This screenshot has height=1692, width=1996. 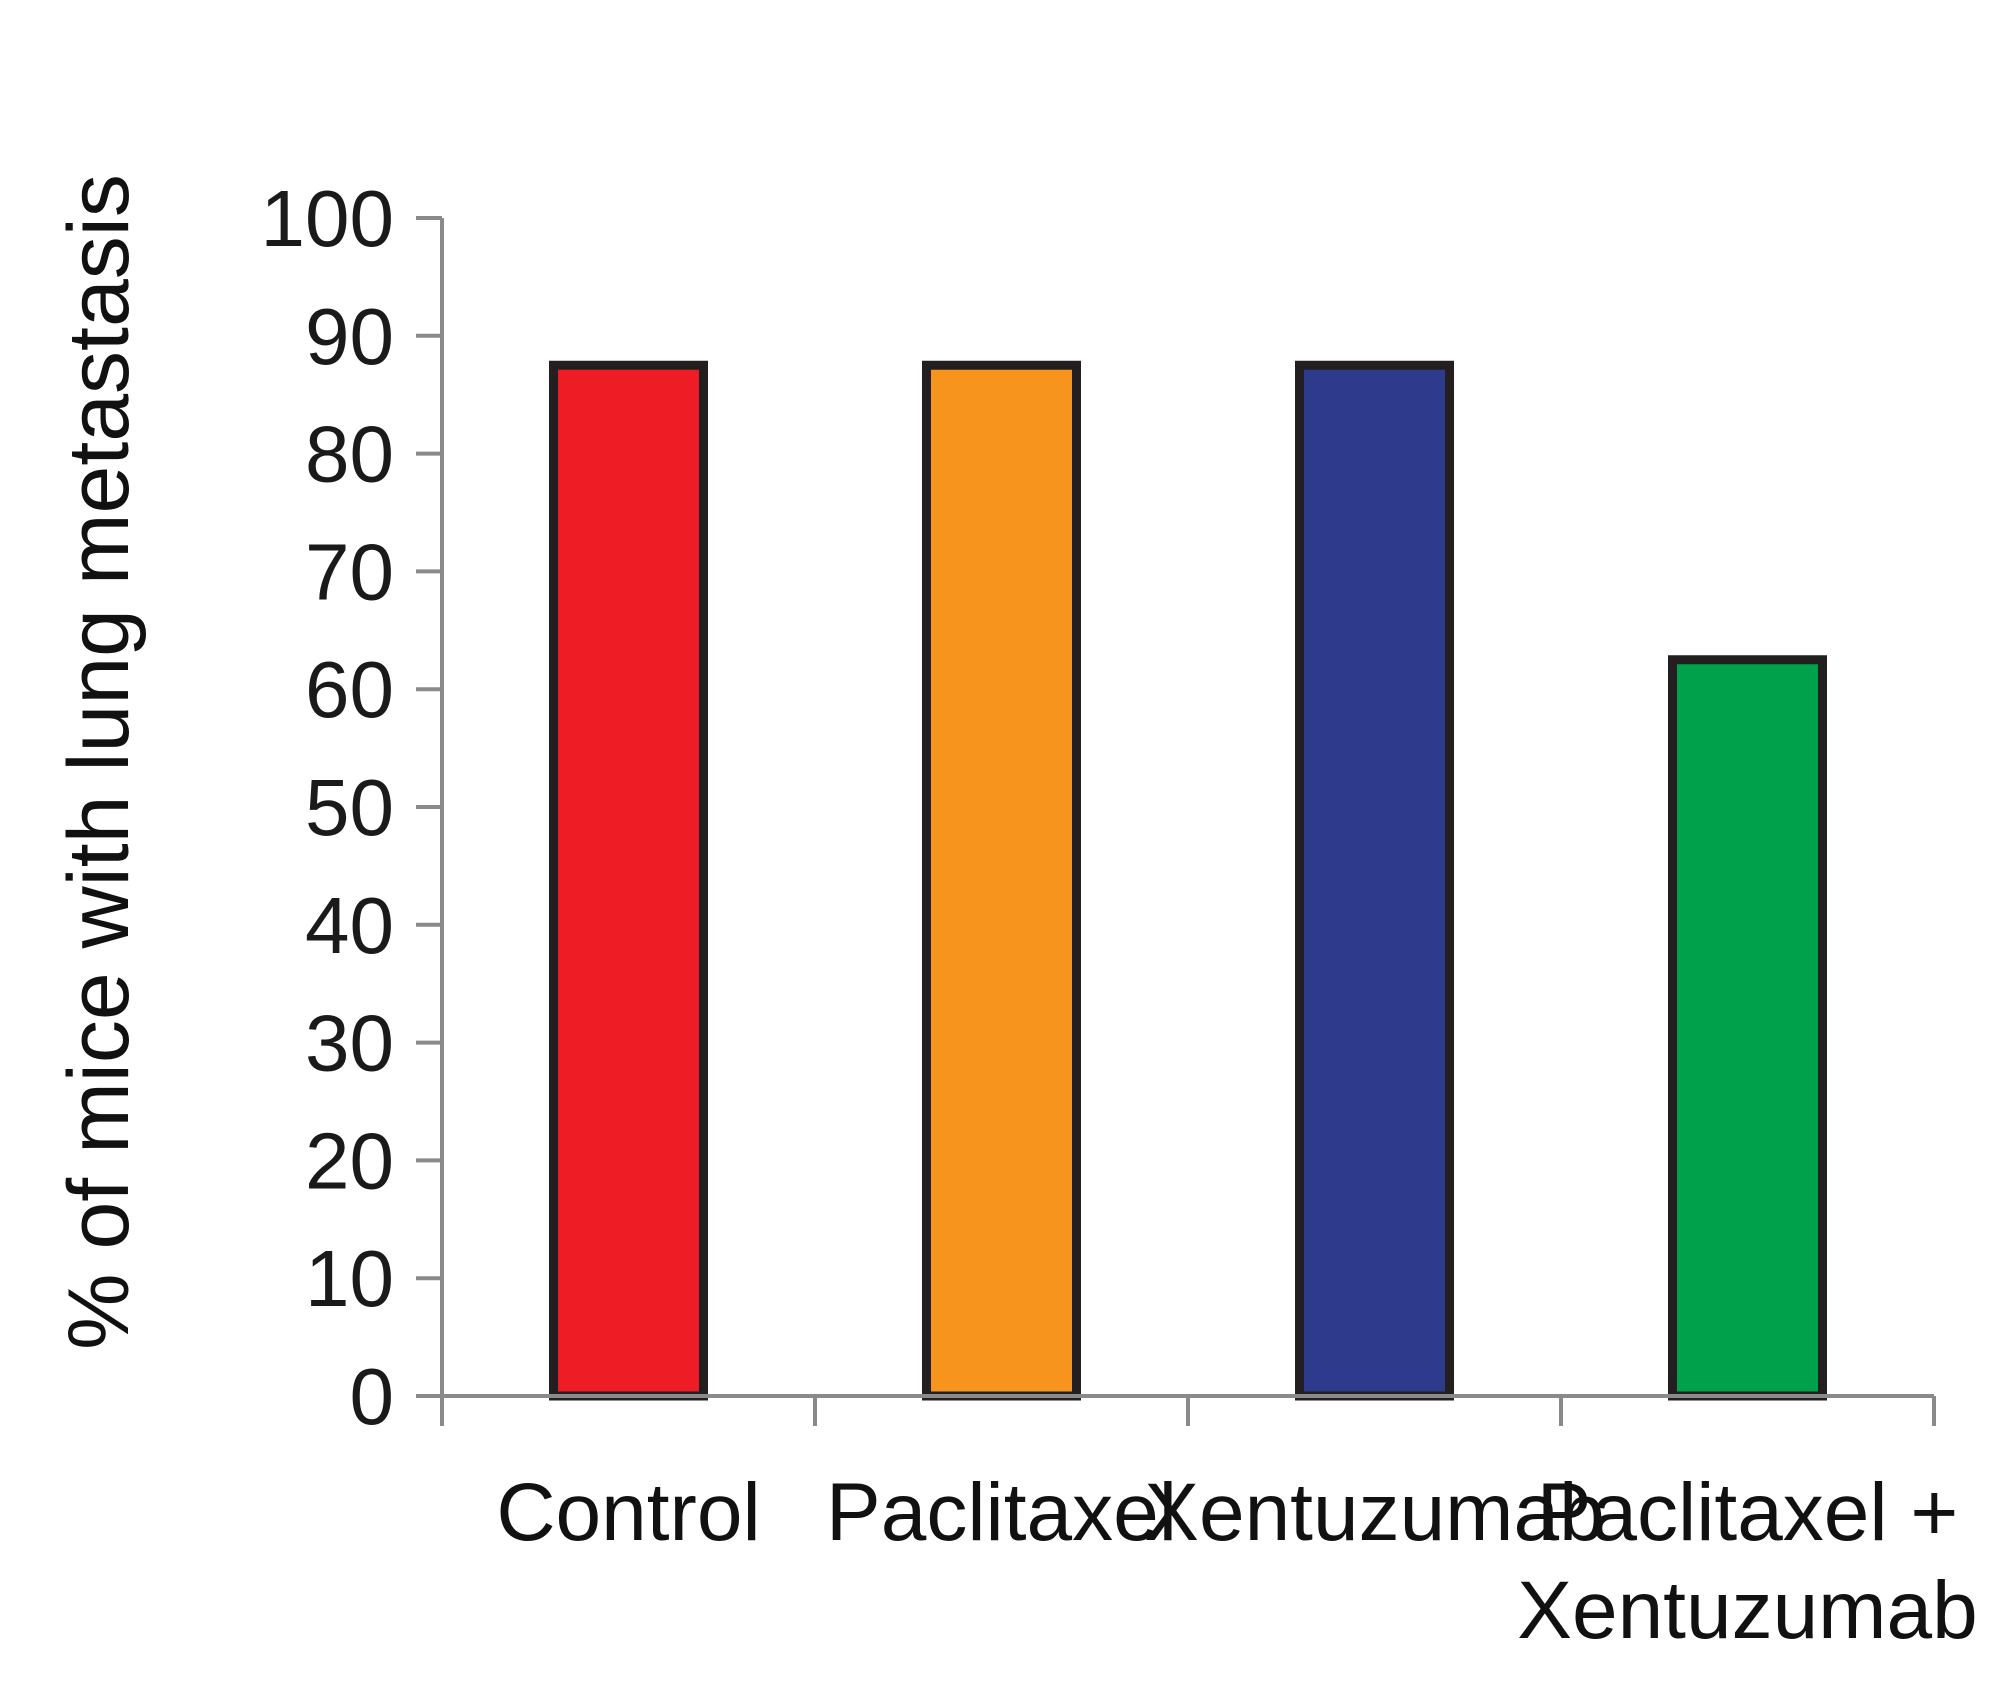 What do you see at coordinates (1748, 1512) in the screenshot?
I see `x-tick-label-line: Paclitaxel +` at bounding box center [1748, 1512].